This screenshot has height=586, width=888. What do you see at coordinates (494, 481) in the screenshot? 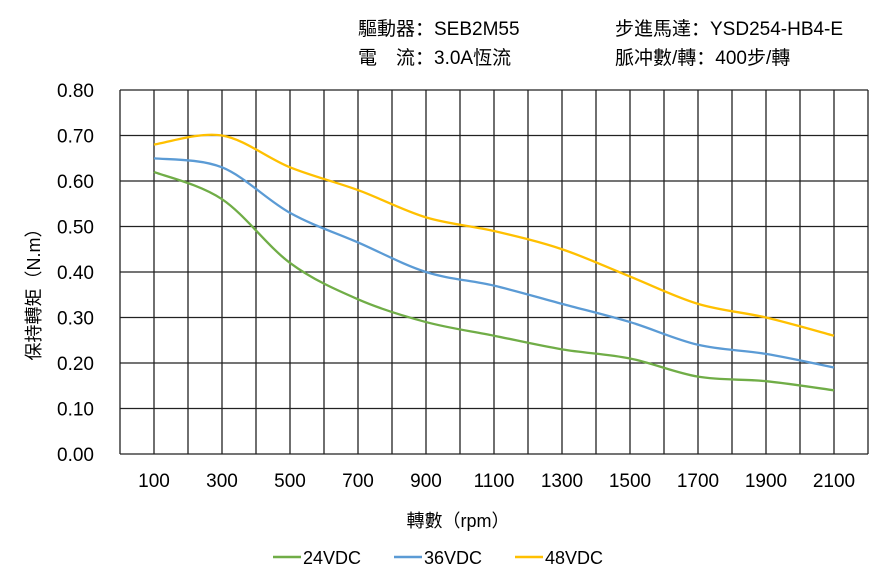
I see `x-tick-label: 1100` at bounding box center [494, 481].